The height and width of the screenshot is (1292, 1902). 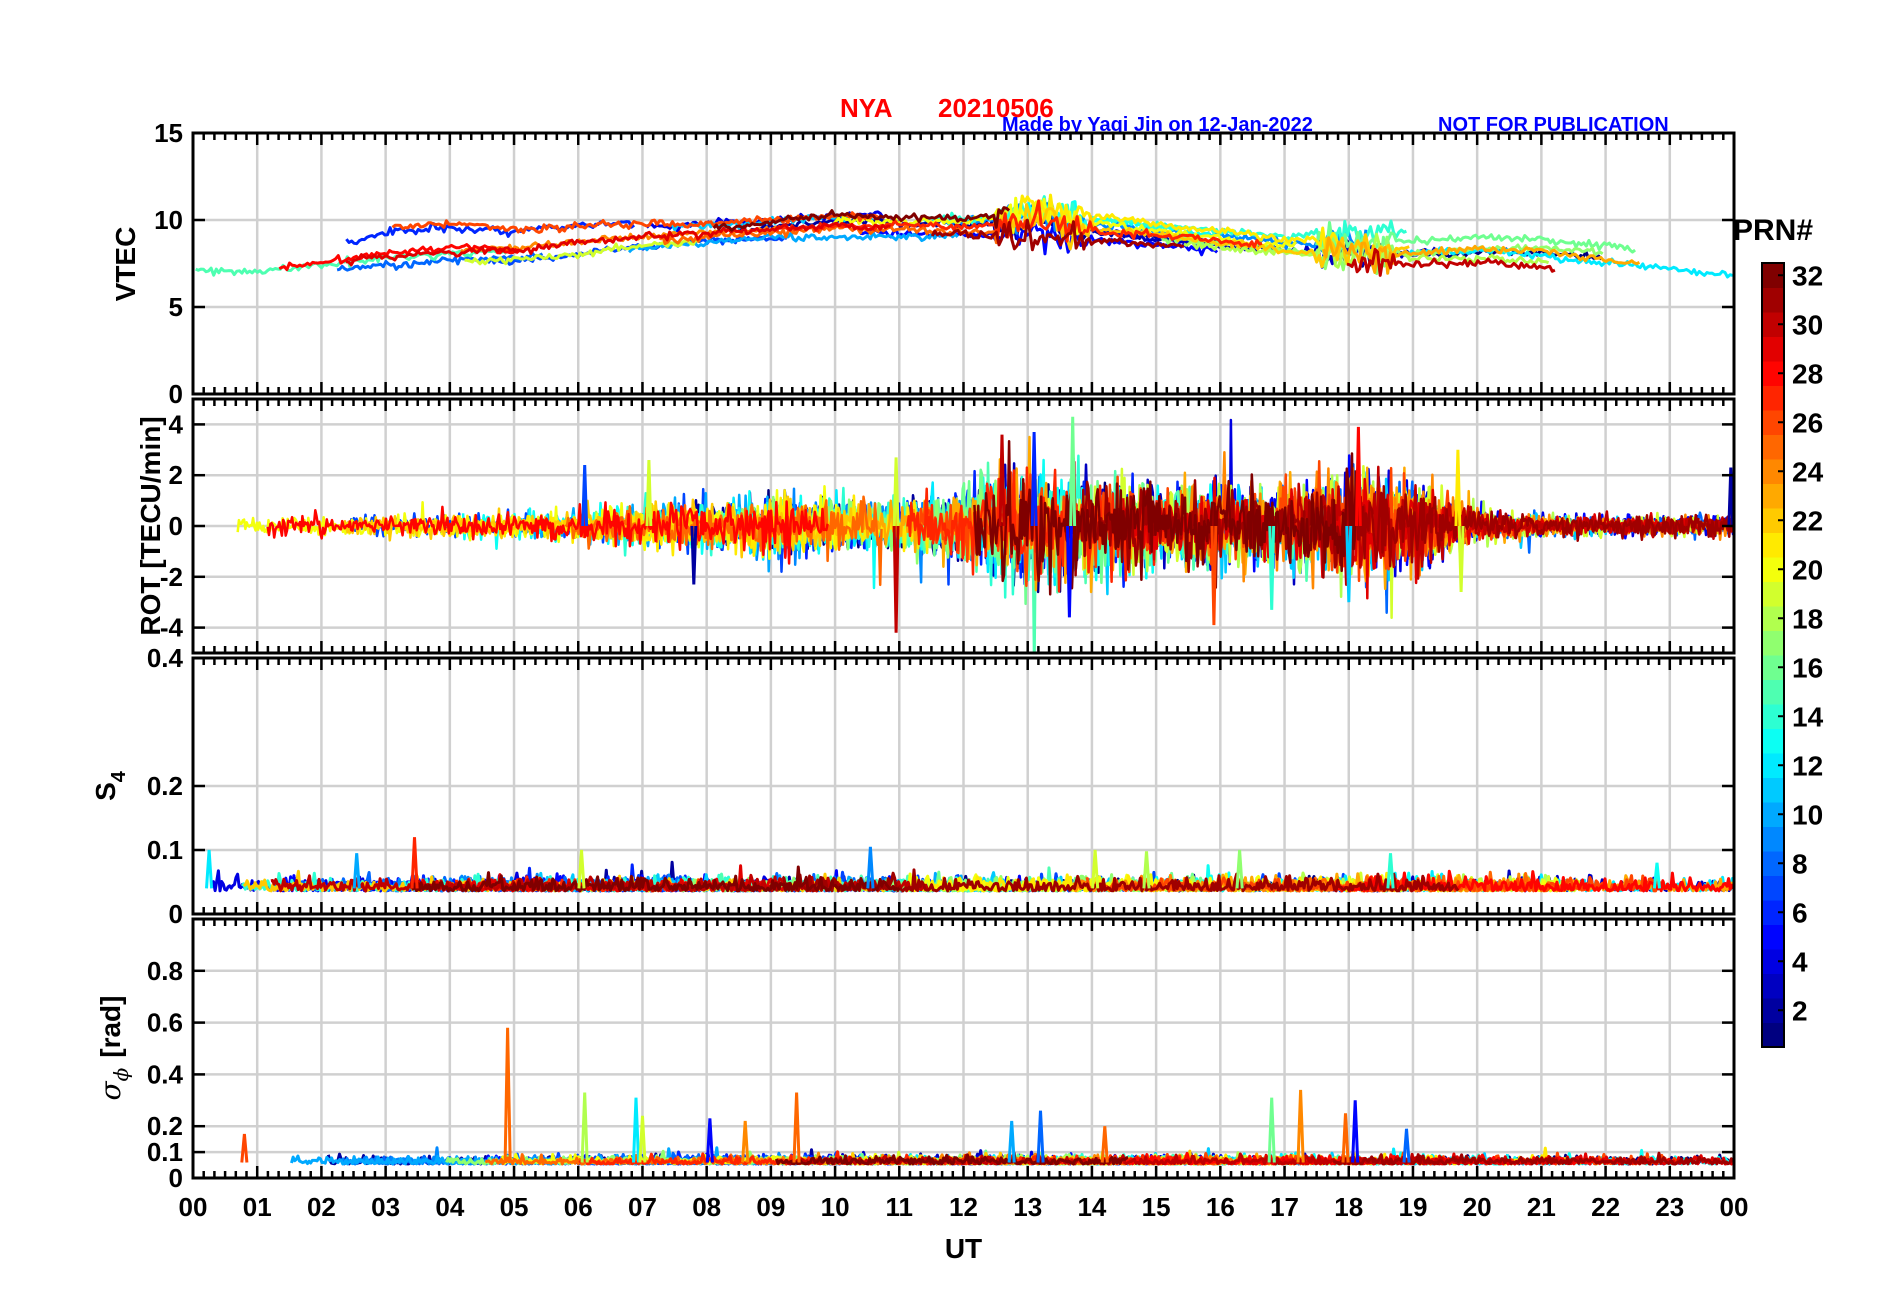 I want to click on y-tick-label: 0.6, so click(x=165, y=1023).